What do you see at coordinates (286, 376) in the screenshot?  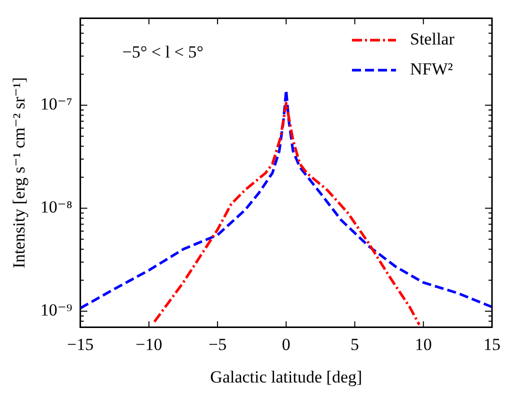 I see `x-axis-title: Galactic latitude [deg]` at bounding box center [286, 376].